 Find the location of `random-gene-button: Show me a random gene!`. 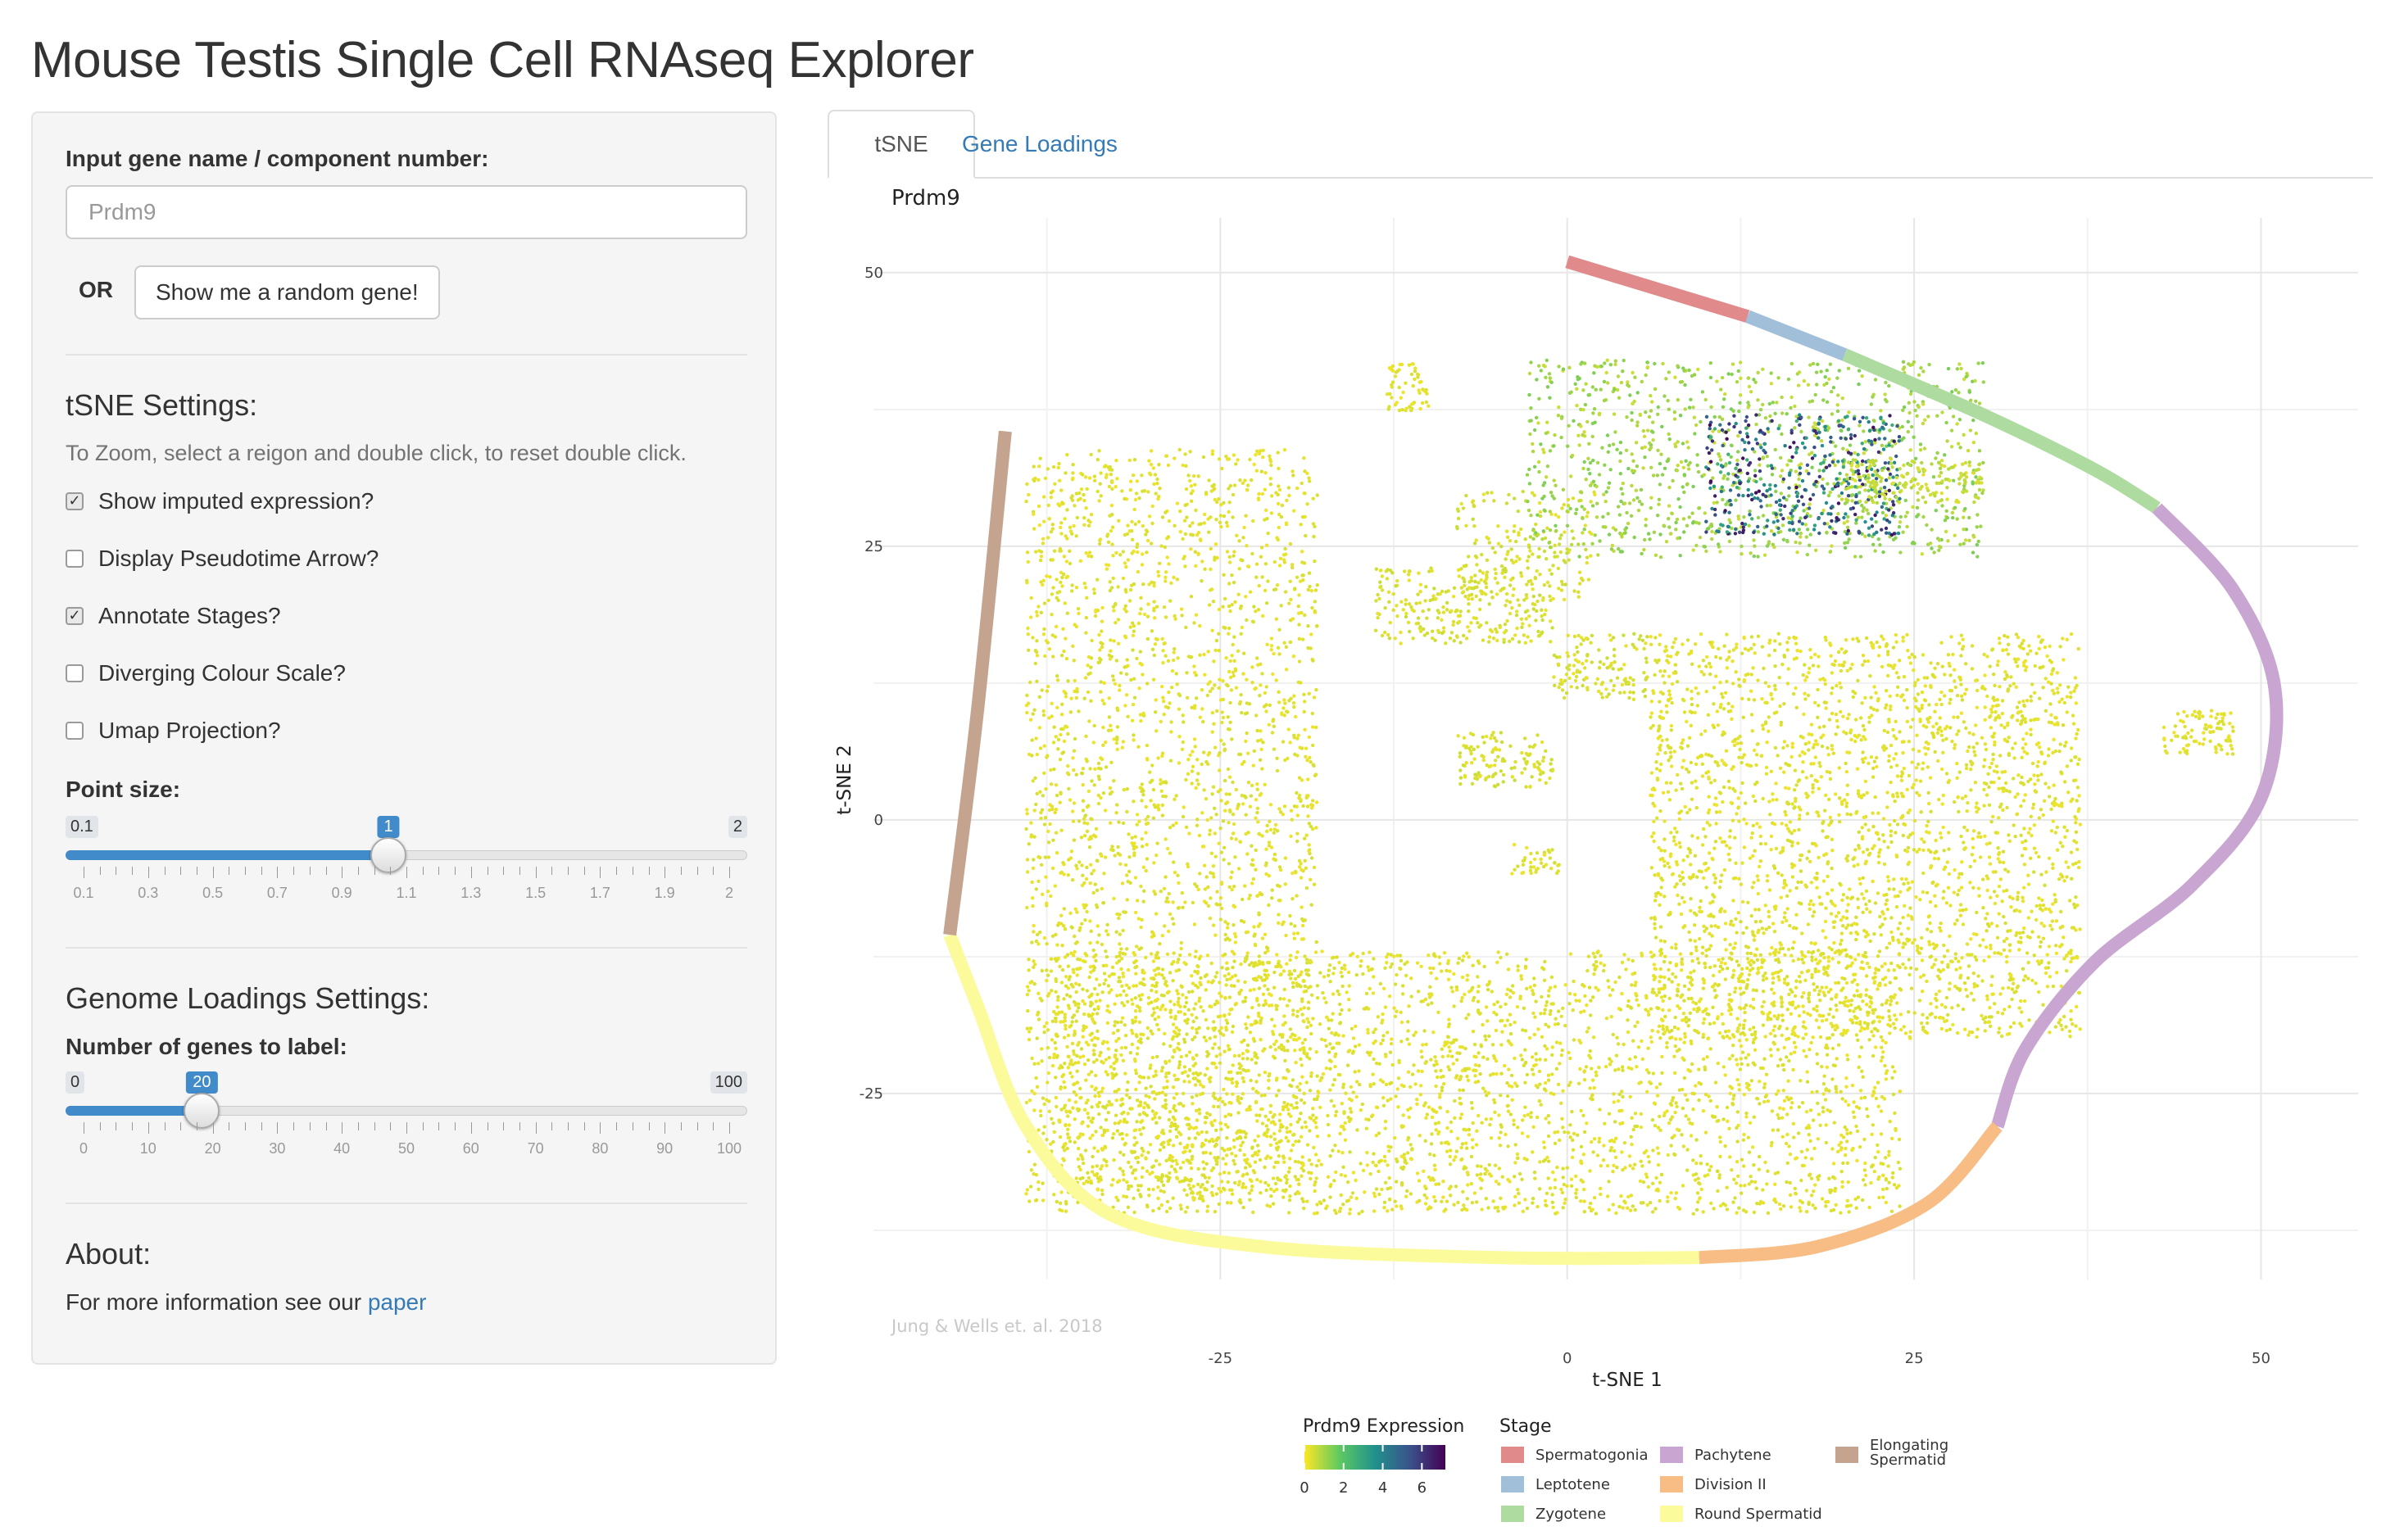

random-gene-button: Show me a random gene! is located at coordinates (287, 292).